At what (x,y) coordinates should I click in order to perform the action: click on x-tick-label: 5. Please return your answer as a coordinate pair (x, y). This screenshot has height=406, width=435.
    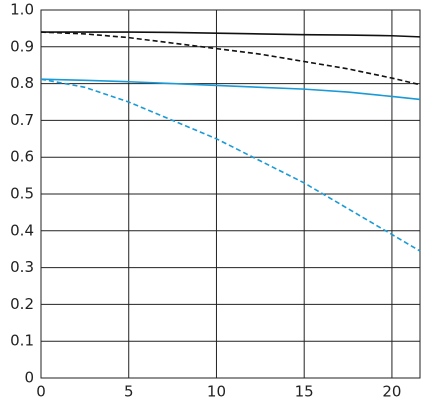
    Looking at the image, I should click on (129, 392).